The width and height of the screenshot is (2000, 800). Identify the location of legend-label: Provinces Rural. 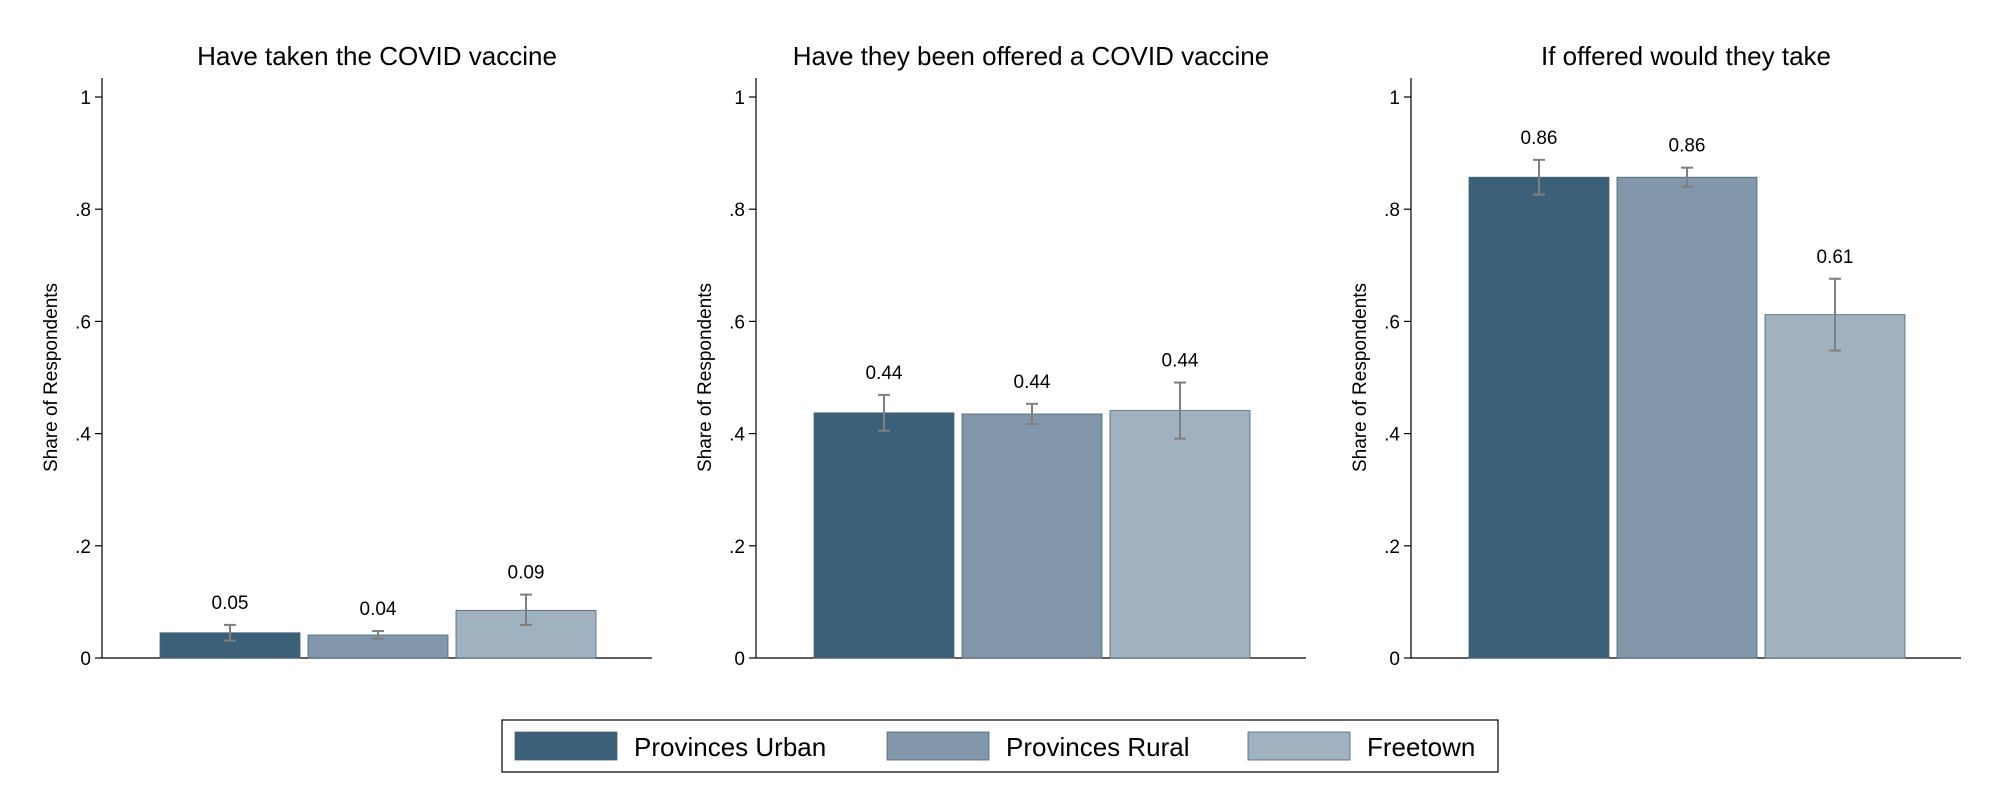
(1098, 747).